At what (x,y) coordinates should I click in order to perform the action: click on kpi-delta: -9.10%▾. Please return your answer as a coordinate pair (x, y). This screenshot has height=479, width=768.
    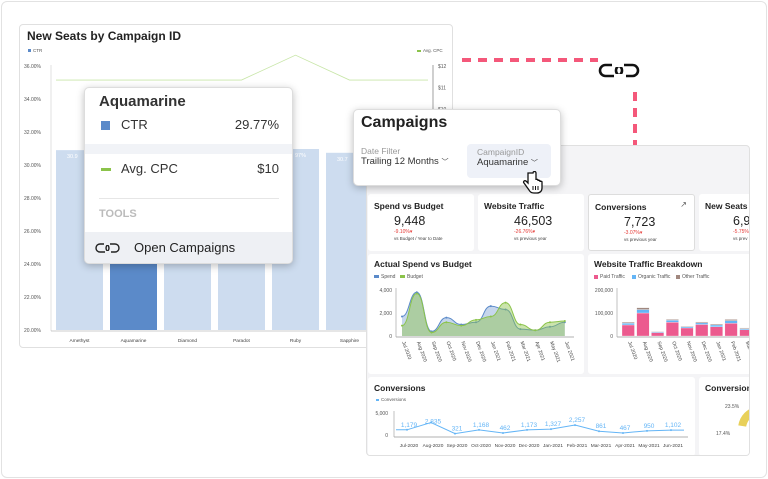
    Looking at the image, I should click on (403, 232).